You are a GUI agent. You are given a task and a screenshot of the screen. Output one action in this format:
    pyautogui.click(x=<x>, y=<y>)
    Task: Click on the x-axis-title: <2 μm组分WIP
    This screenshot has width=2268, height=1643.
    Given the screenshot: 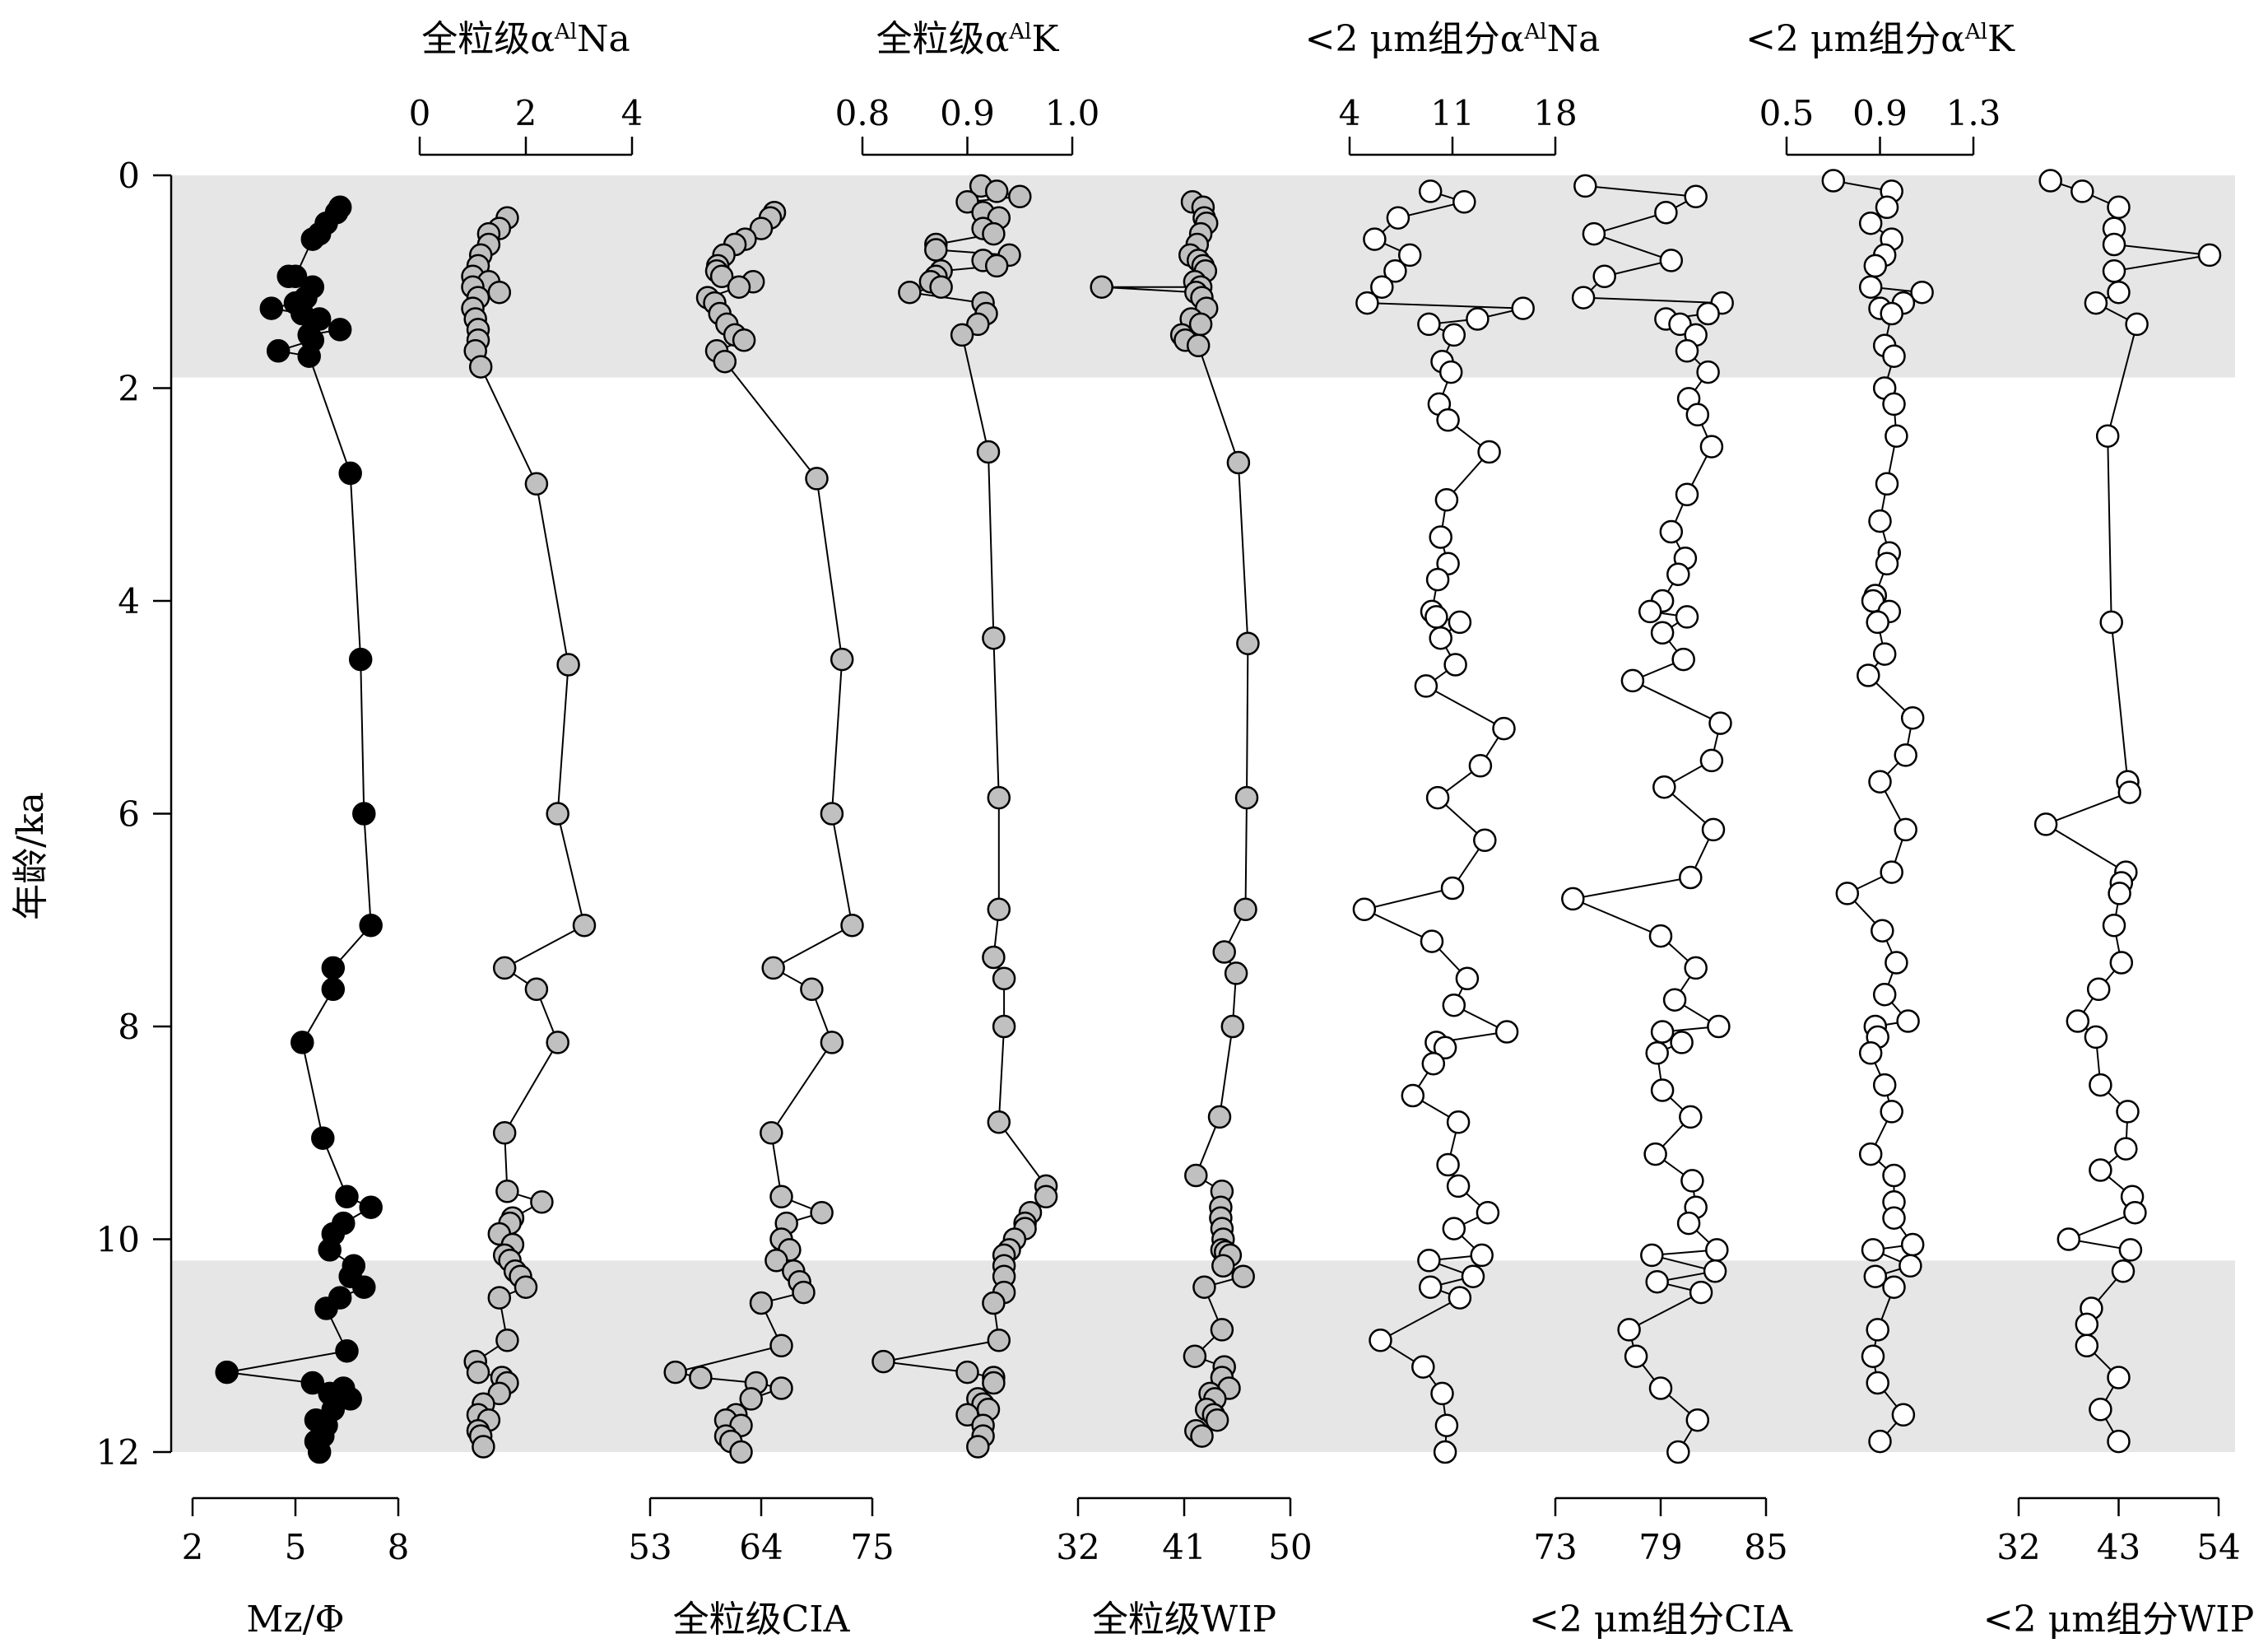 What is the action you would take?
    pyautogui.click(x=2118, y=1620)
    